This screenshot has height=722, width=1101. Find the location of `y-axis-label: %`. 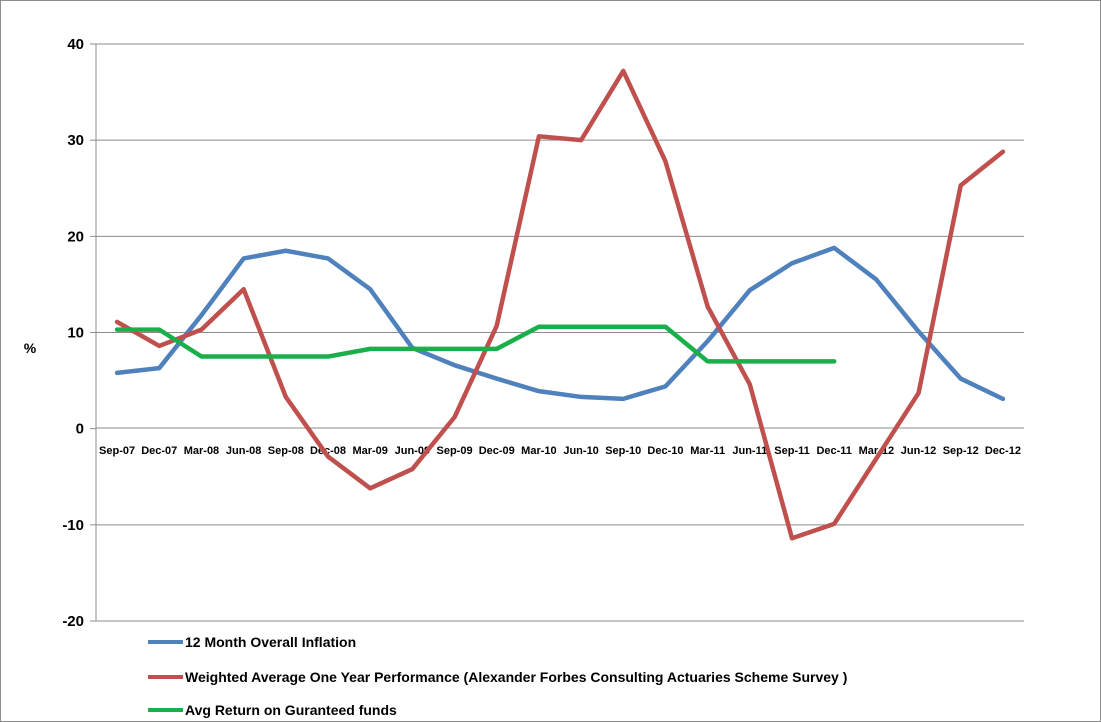

y-axis-label: % is located at coordinates (30, 348).